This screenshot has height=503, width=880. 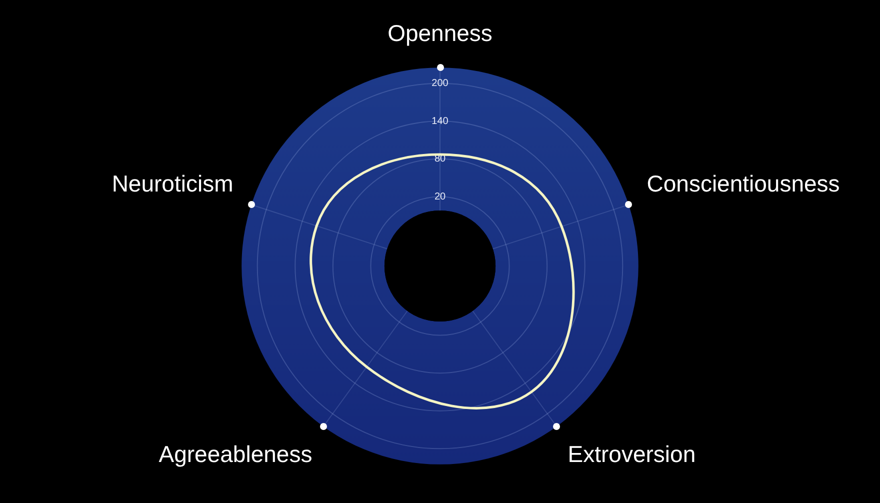 I want to click on spoke-label: Openness, so click(x=440, y=33).